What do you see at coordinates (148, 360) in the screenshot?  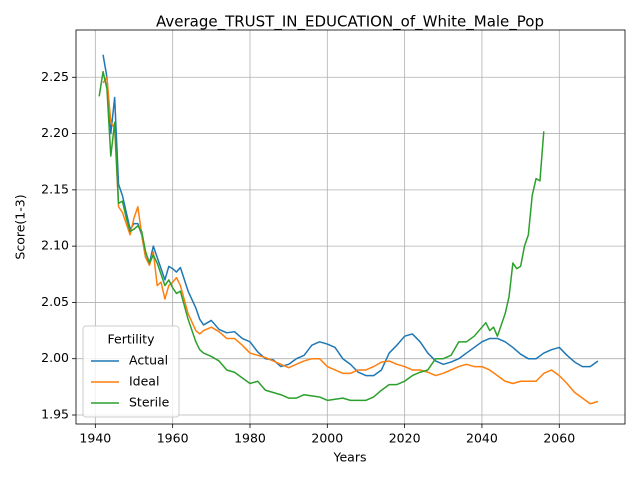 I see `legend-label: Actual` at bounding box center [148, 360].